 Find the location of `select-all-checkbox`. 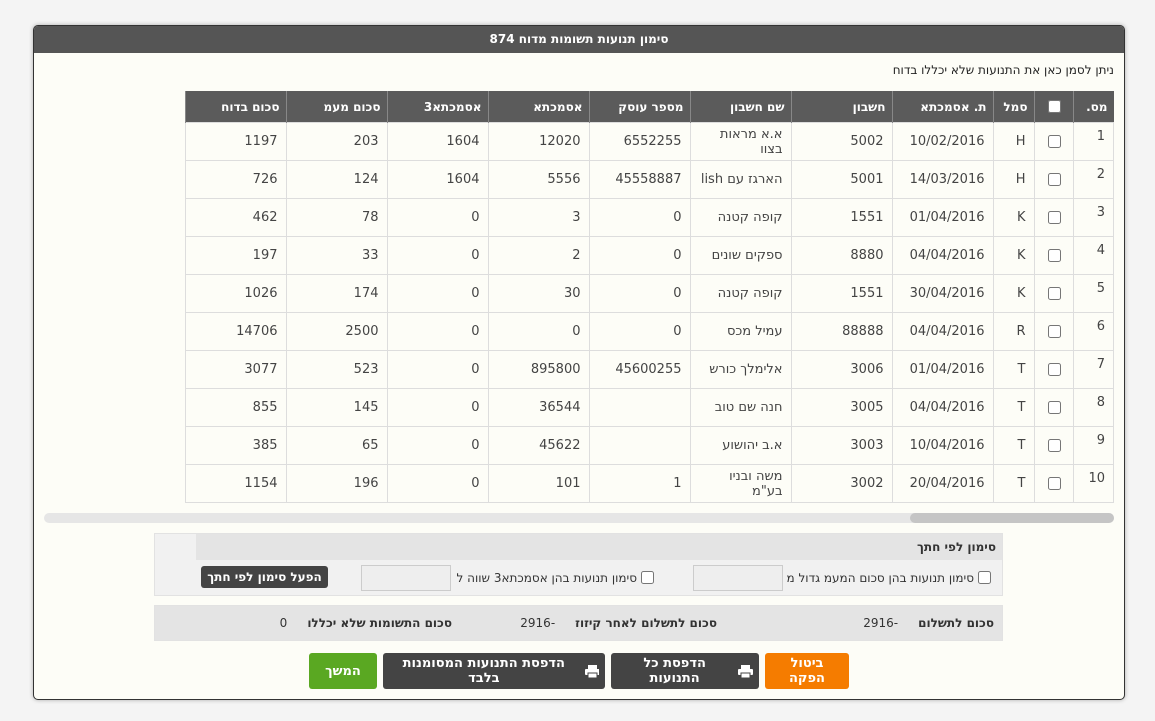

select-all-checkbox is located at coordinates (1054, 106).